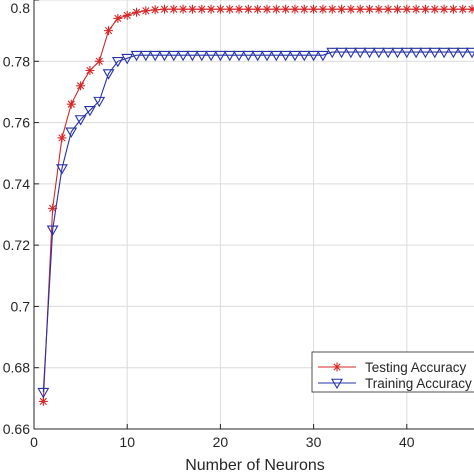  Describe the element at coordinates (255, 465) in the screenshot. I see `x-axis-label: Number of Neurons` at that location.